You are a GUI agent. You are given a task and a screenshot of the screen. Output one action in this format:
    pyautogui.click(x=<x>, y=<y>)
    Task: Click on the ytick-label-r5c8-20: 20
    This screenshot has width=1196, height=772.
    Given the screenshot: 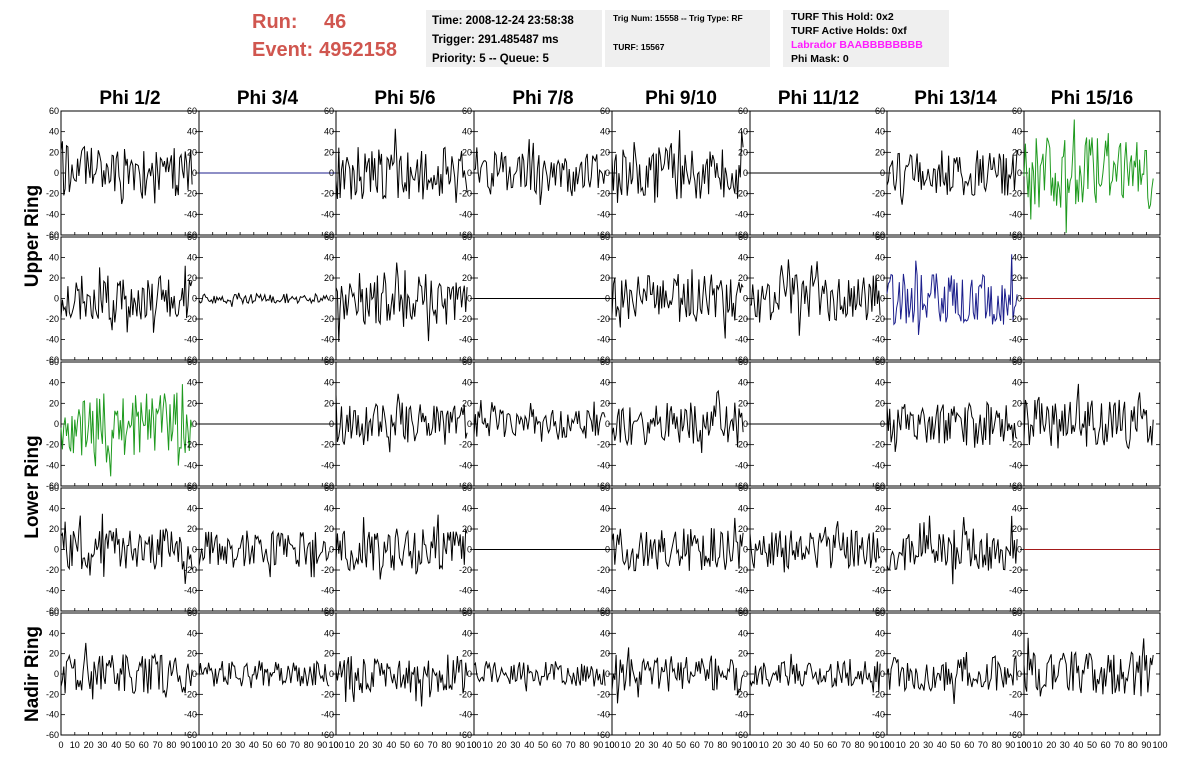 What is the action you would take?
    pyautogui.click(x=1017, y=654)
    